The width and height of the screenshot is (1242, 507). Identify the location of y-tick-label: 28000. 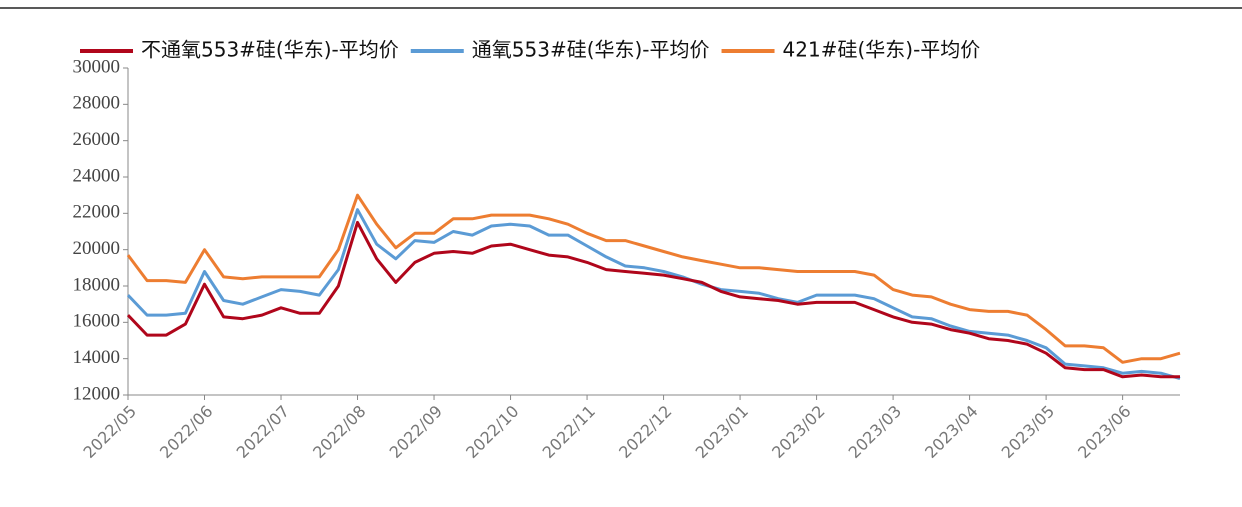
(97, 103).